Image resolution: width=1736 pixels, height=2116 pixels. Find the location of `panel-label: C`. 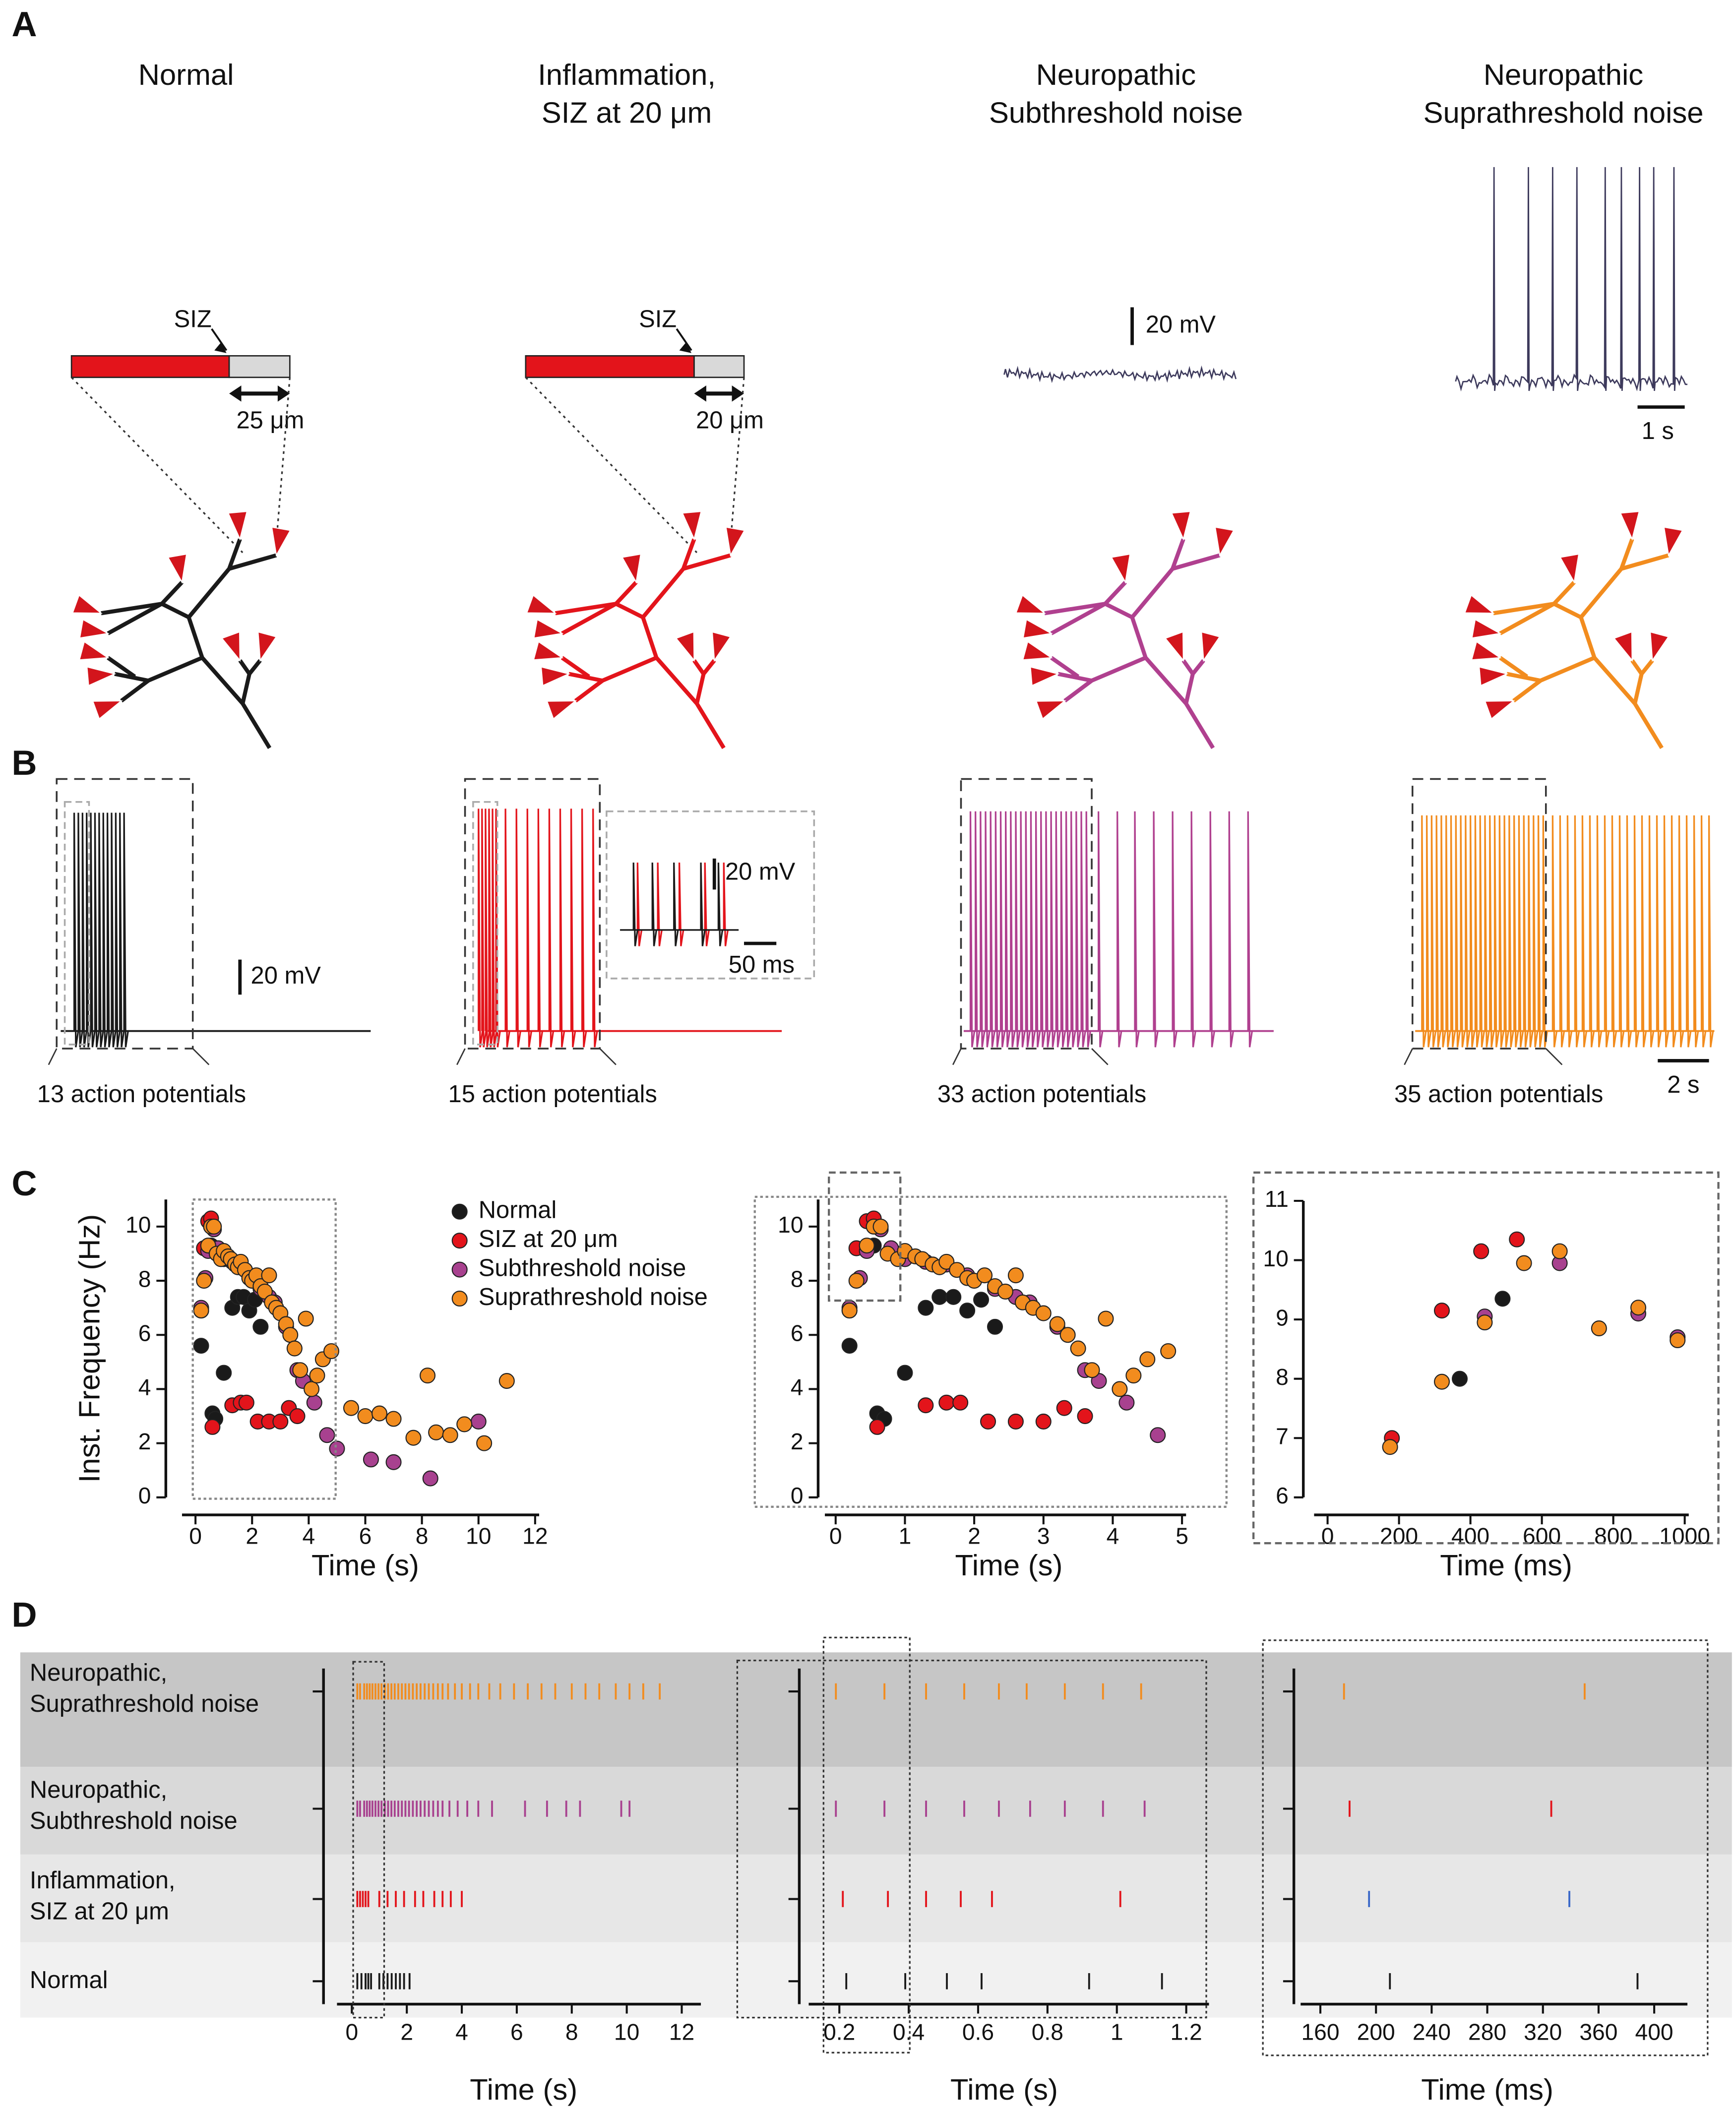

panel-label: C is located at coordinates (24, 1183).